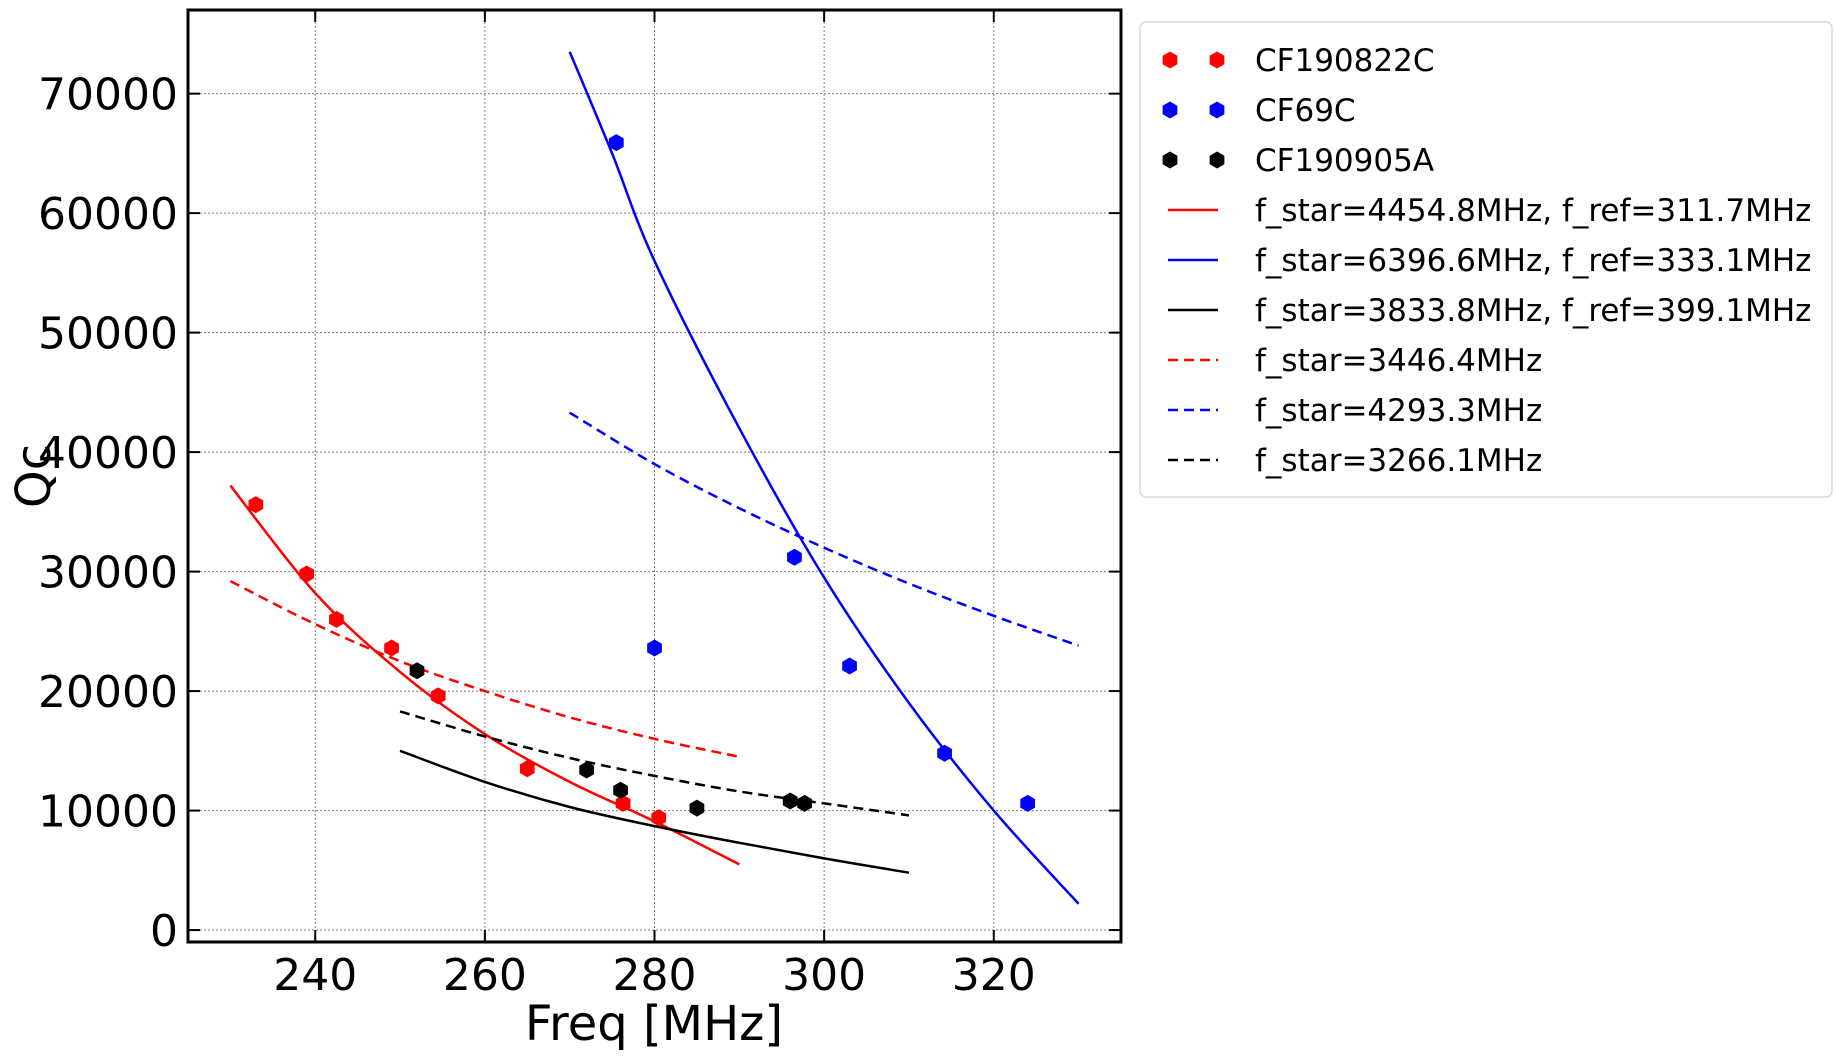 The height and width of the screenshot is (1057, 1836). I want to click on x-tick-label: 280, so click(655, 975).